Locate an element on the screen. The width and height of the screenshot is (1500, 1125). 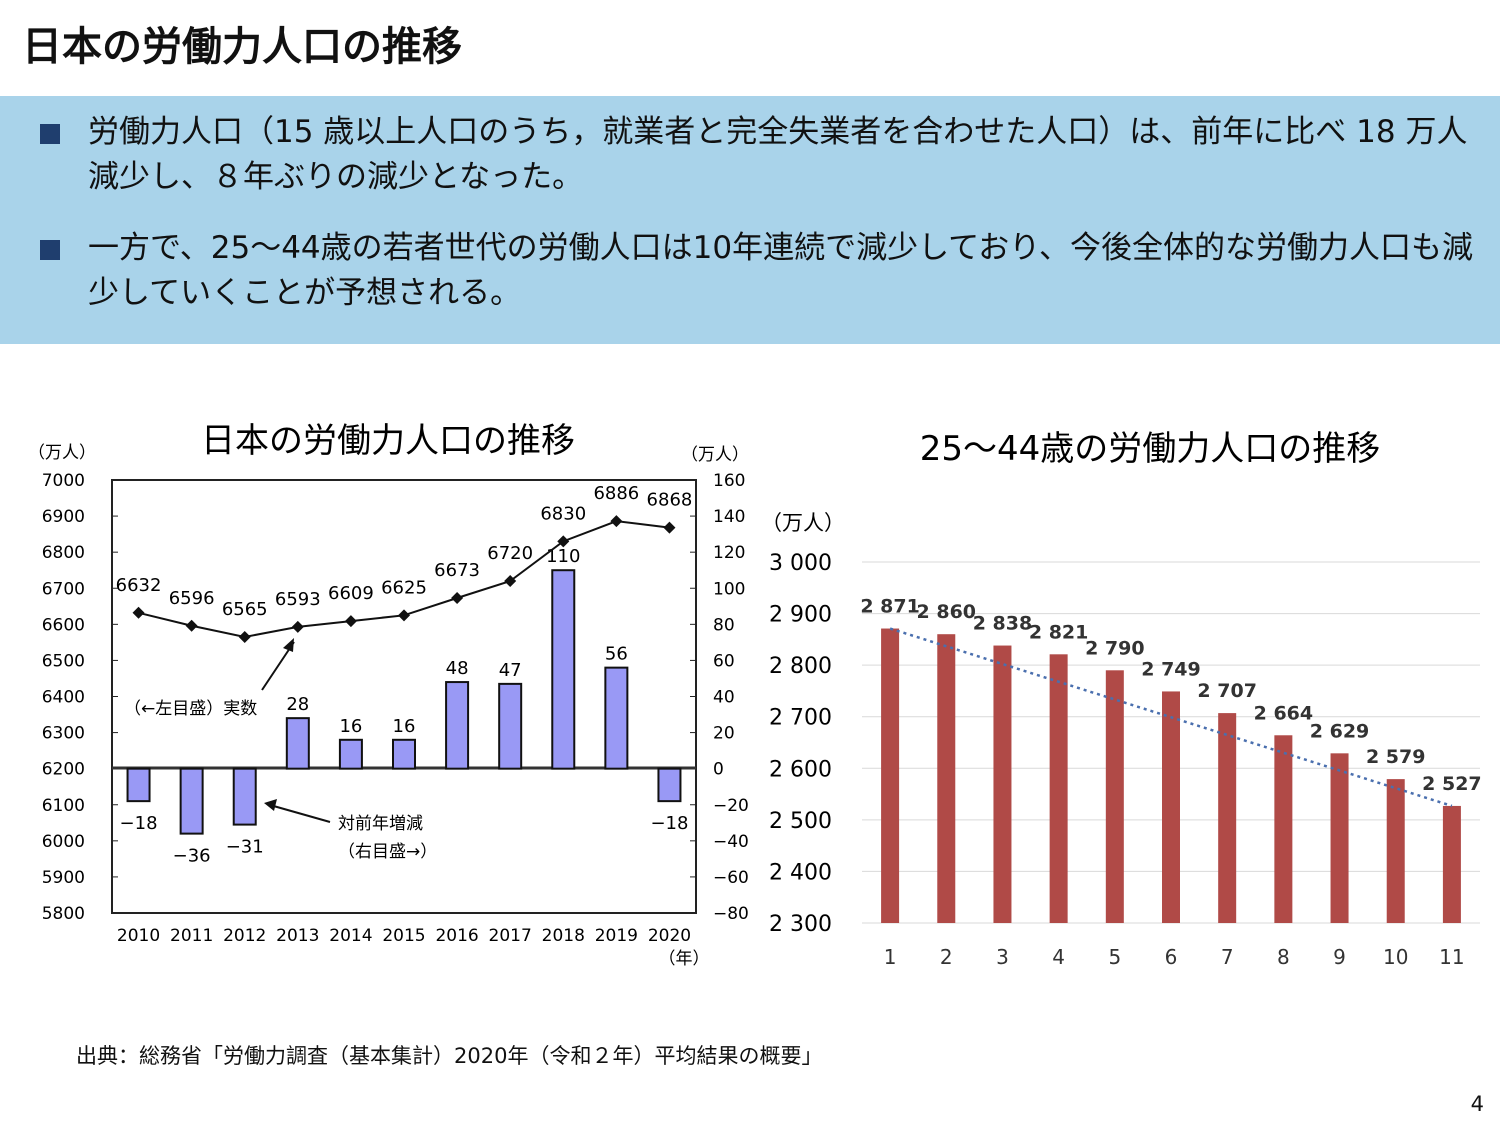
line-value-label: 6593 is located at coordinates (298, 599).